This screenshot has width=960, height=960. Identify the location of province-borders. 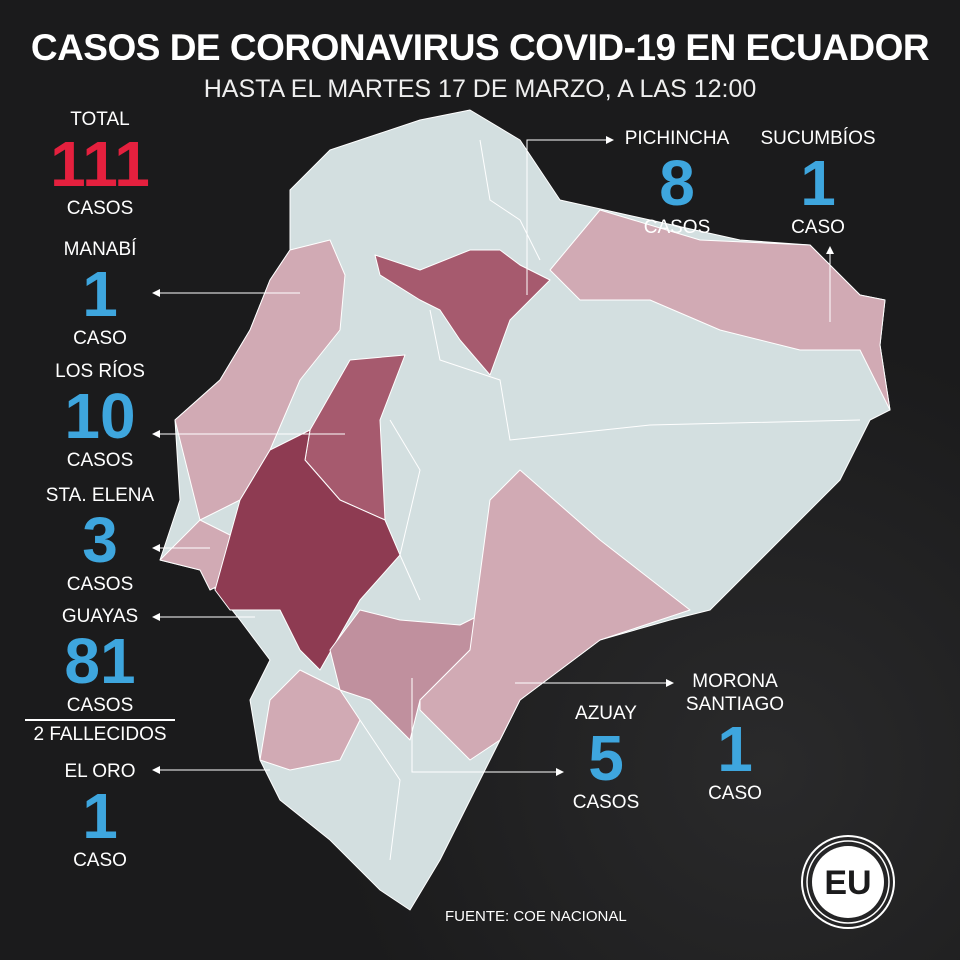
(645, 375).